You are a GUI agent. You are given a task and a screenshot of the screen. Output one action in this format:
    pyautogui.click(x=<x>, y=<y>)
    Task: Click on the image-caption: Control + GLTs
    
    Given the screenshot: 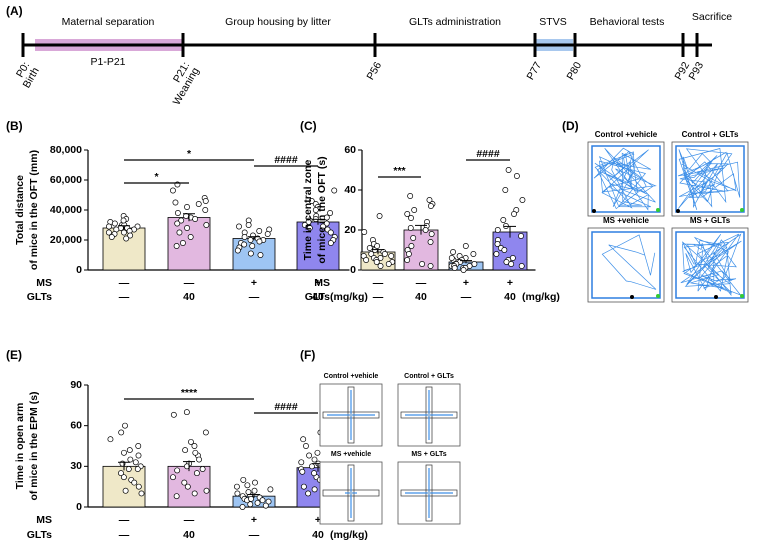 What is the action you would take?
    pyautogui.click(x=429, y=376)
    